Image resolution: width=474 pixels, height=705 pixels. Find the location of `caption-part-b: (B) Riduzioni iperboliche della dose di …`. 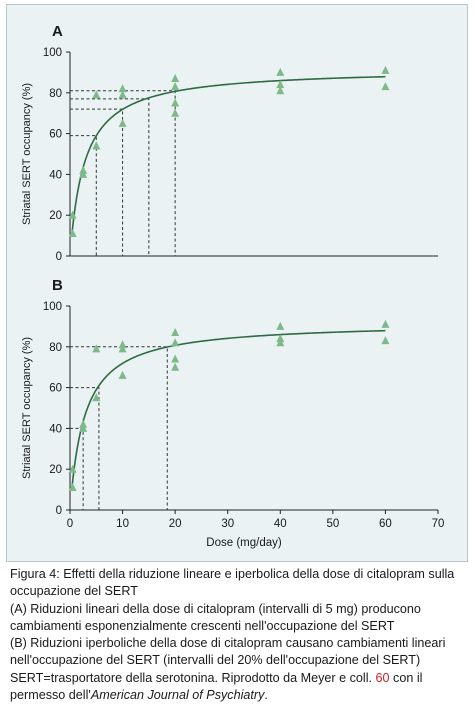

caption-part-b: (B) Riduzioni iperboliche della dose di … is located at coordinates (228, 652).